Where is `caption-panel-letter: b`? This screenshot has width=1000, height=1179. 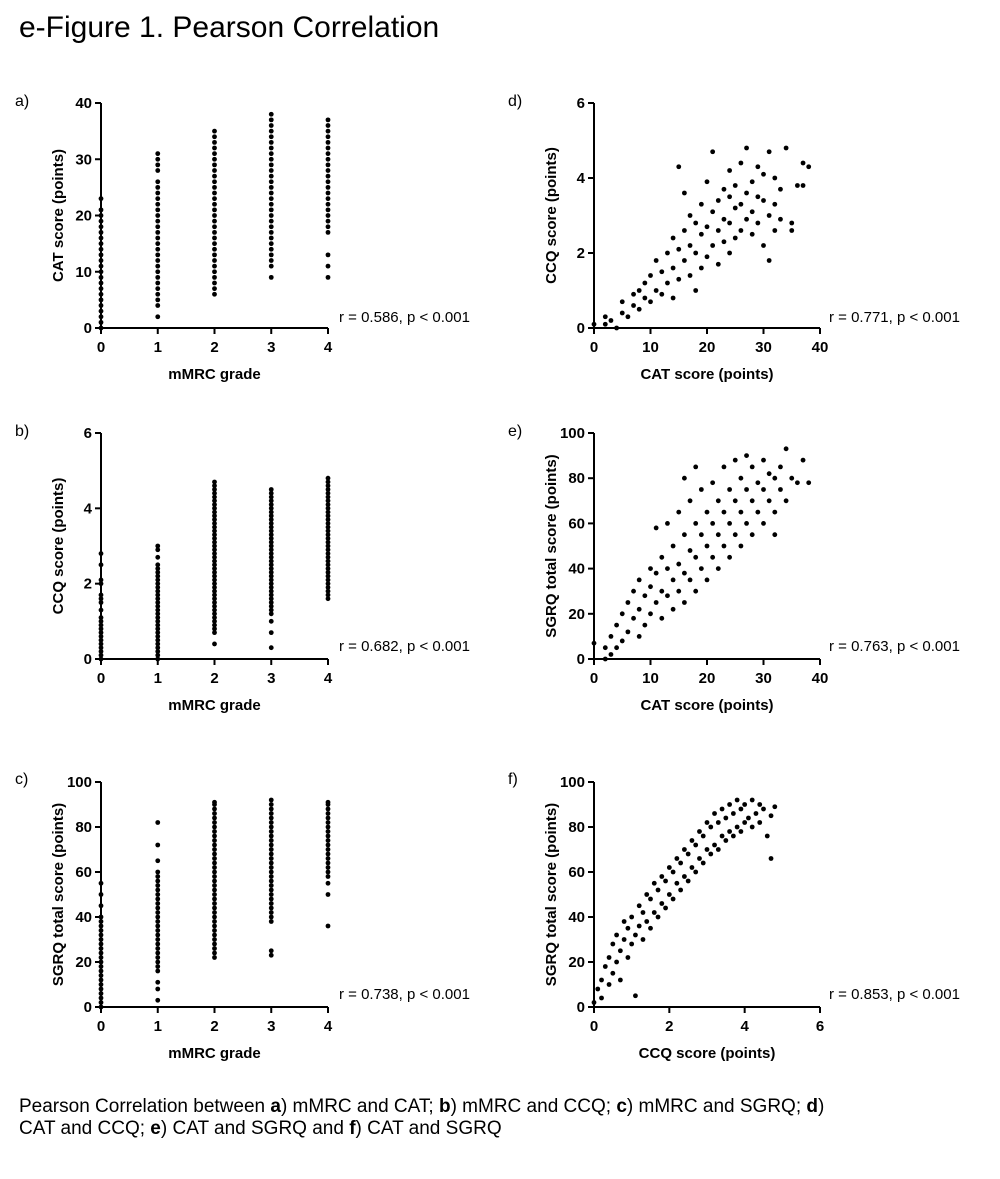
caption-panel-letter: b is located at coordinates (444, 1106).